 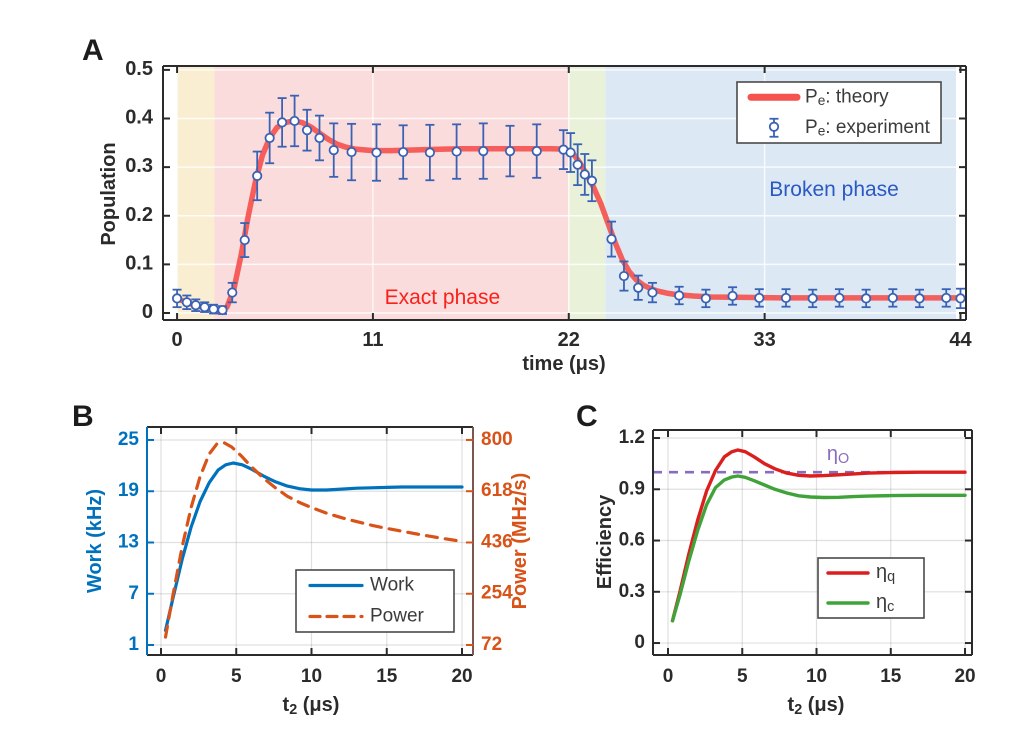 I want to click on quench-band, so click(x=587, y=193).